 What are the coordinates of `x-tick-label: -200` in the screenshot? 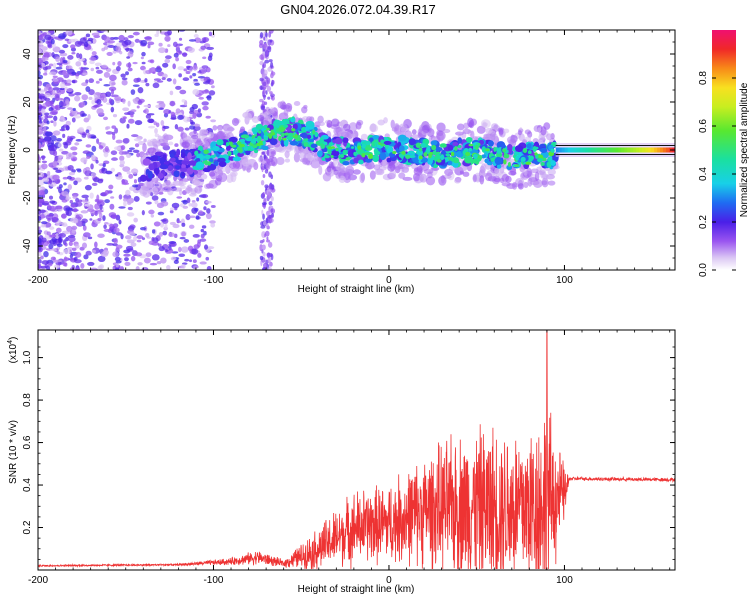 It's located at (38, 580).